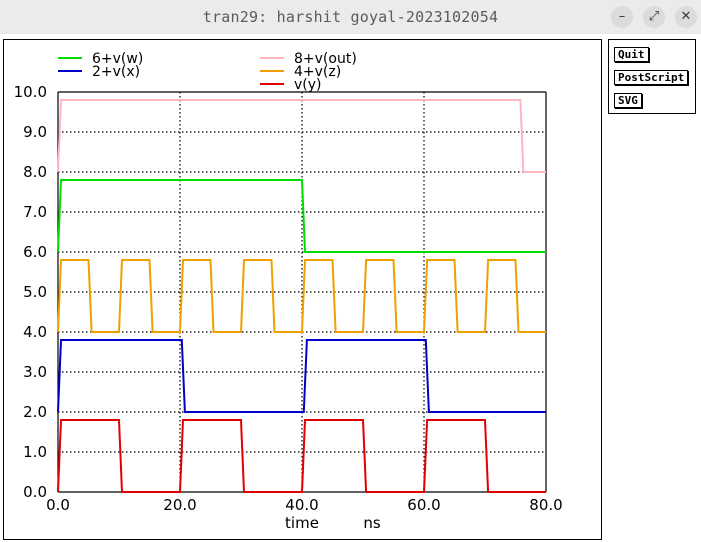  Describe the element at coordinates (179, 505) in the screenshot. I see `x-tick-label: 20.0` at that location.